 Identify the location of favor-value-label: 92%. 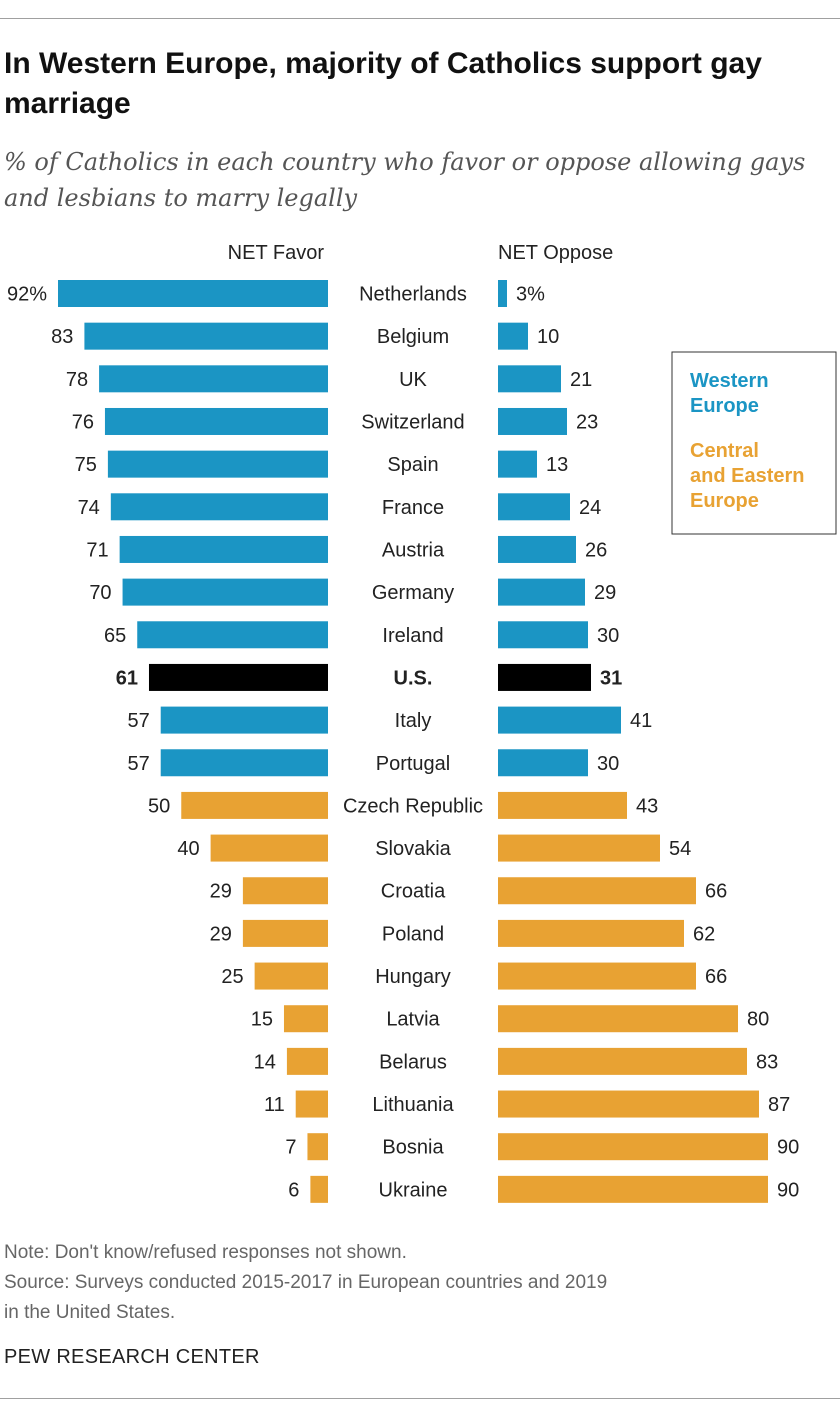
(27, 295).